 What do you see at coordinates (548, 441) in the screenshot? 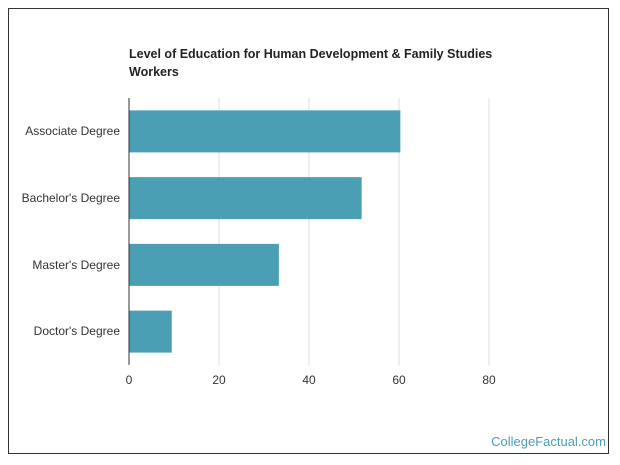
I see `brand-link: CollegeFactual.com` at bounding box center [548, 441].